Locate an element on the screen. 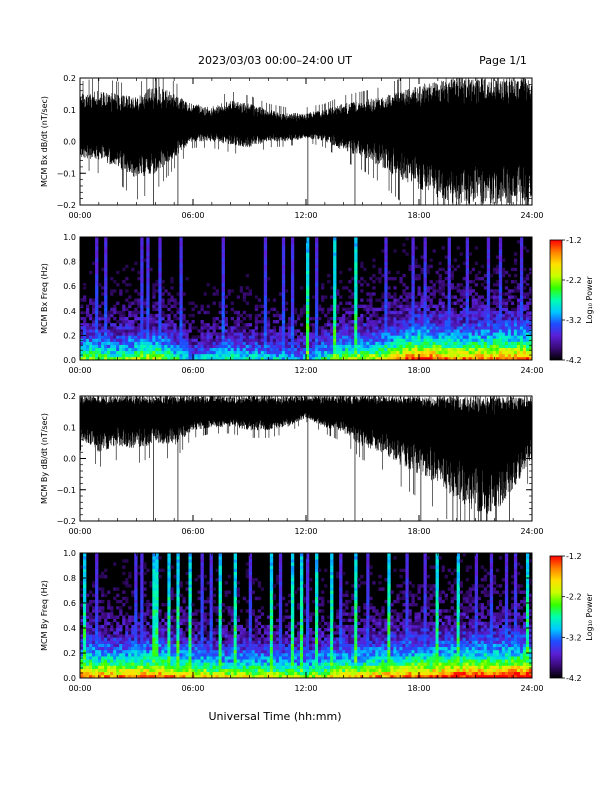 The image size is (612, 792). y-axis-label: MCM By dB/dt (nT/sec) is located at coordinates (44, 458).